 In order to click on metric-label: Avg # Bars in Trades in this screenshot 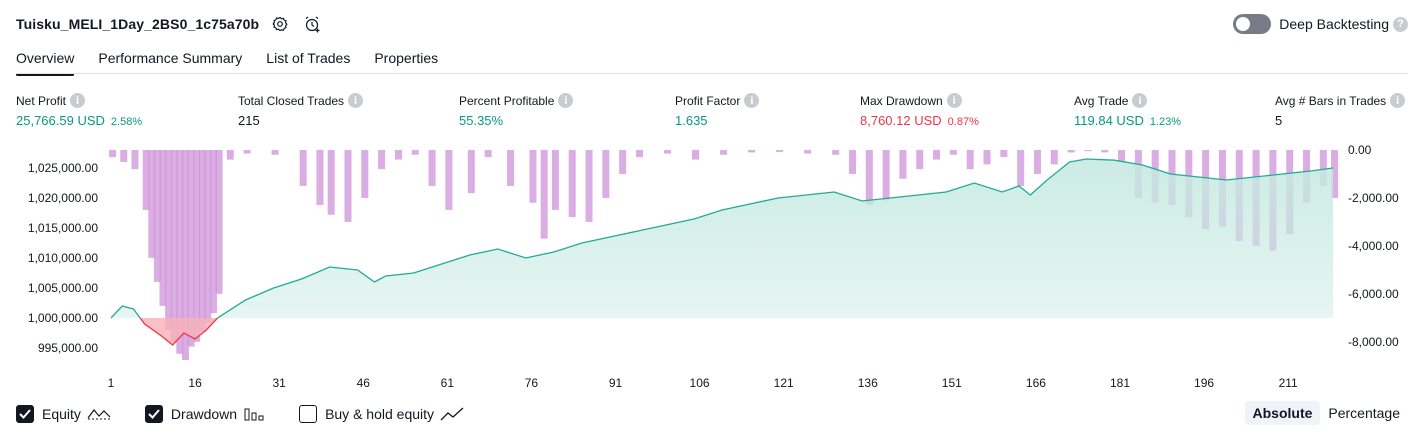, I will do `click(1331, 100)`.